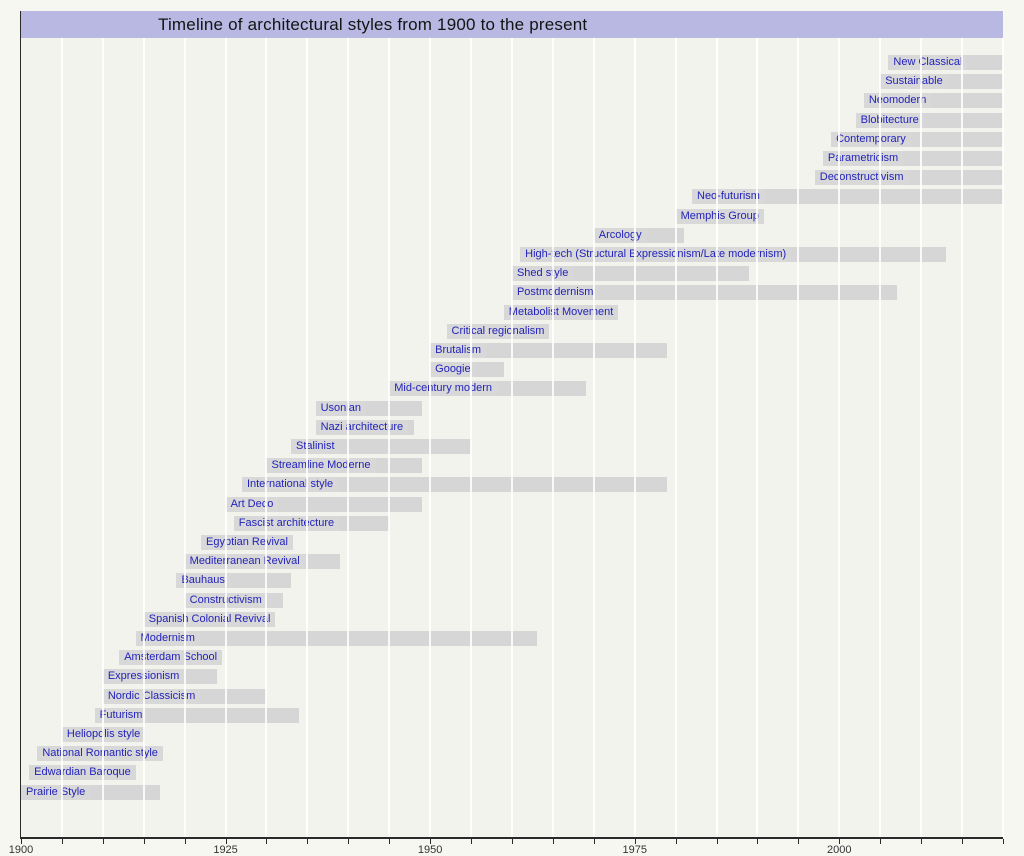  What do you see at coordinates (511, 838) in the screenshot?
I see `x-axis-line` at bounding box center [511, 838].